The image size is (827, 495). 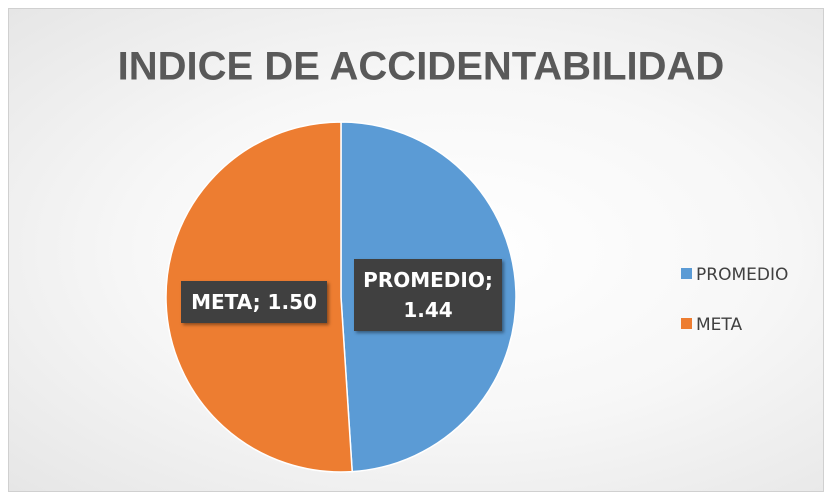 What do you see at coordinates (254, 302) in the screenshot?
I see `data-label: META; 1.50` at bounding box center [254, 302].